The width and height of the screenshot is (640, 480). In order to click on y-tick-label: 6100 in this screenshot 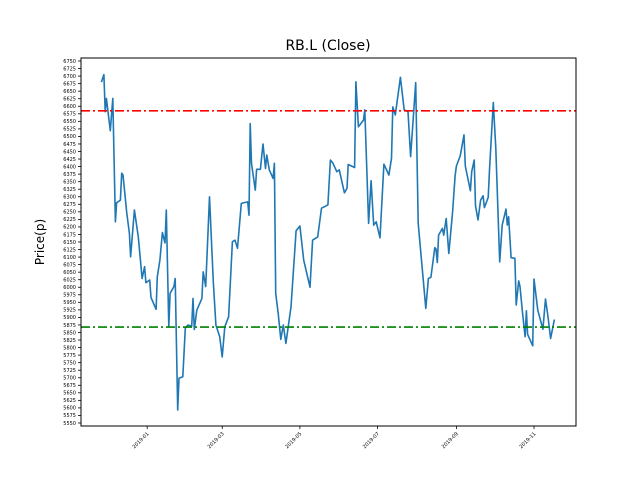, I will do `click(69, 258)`.